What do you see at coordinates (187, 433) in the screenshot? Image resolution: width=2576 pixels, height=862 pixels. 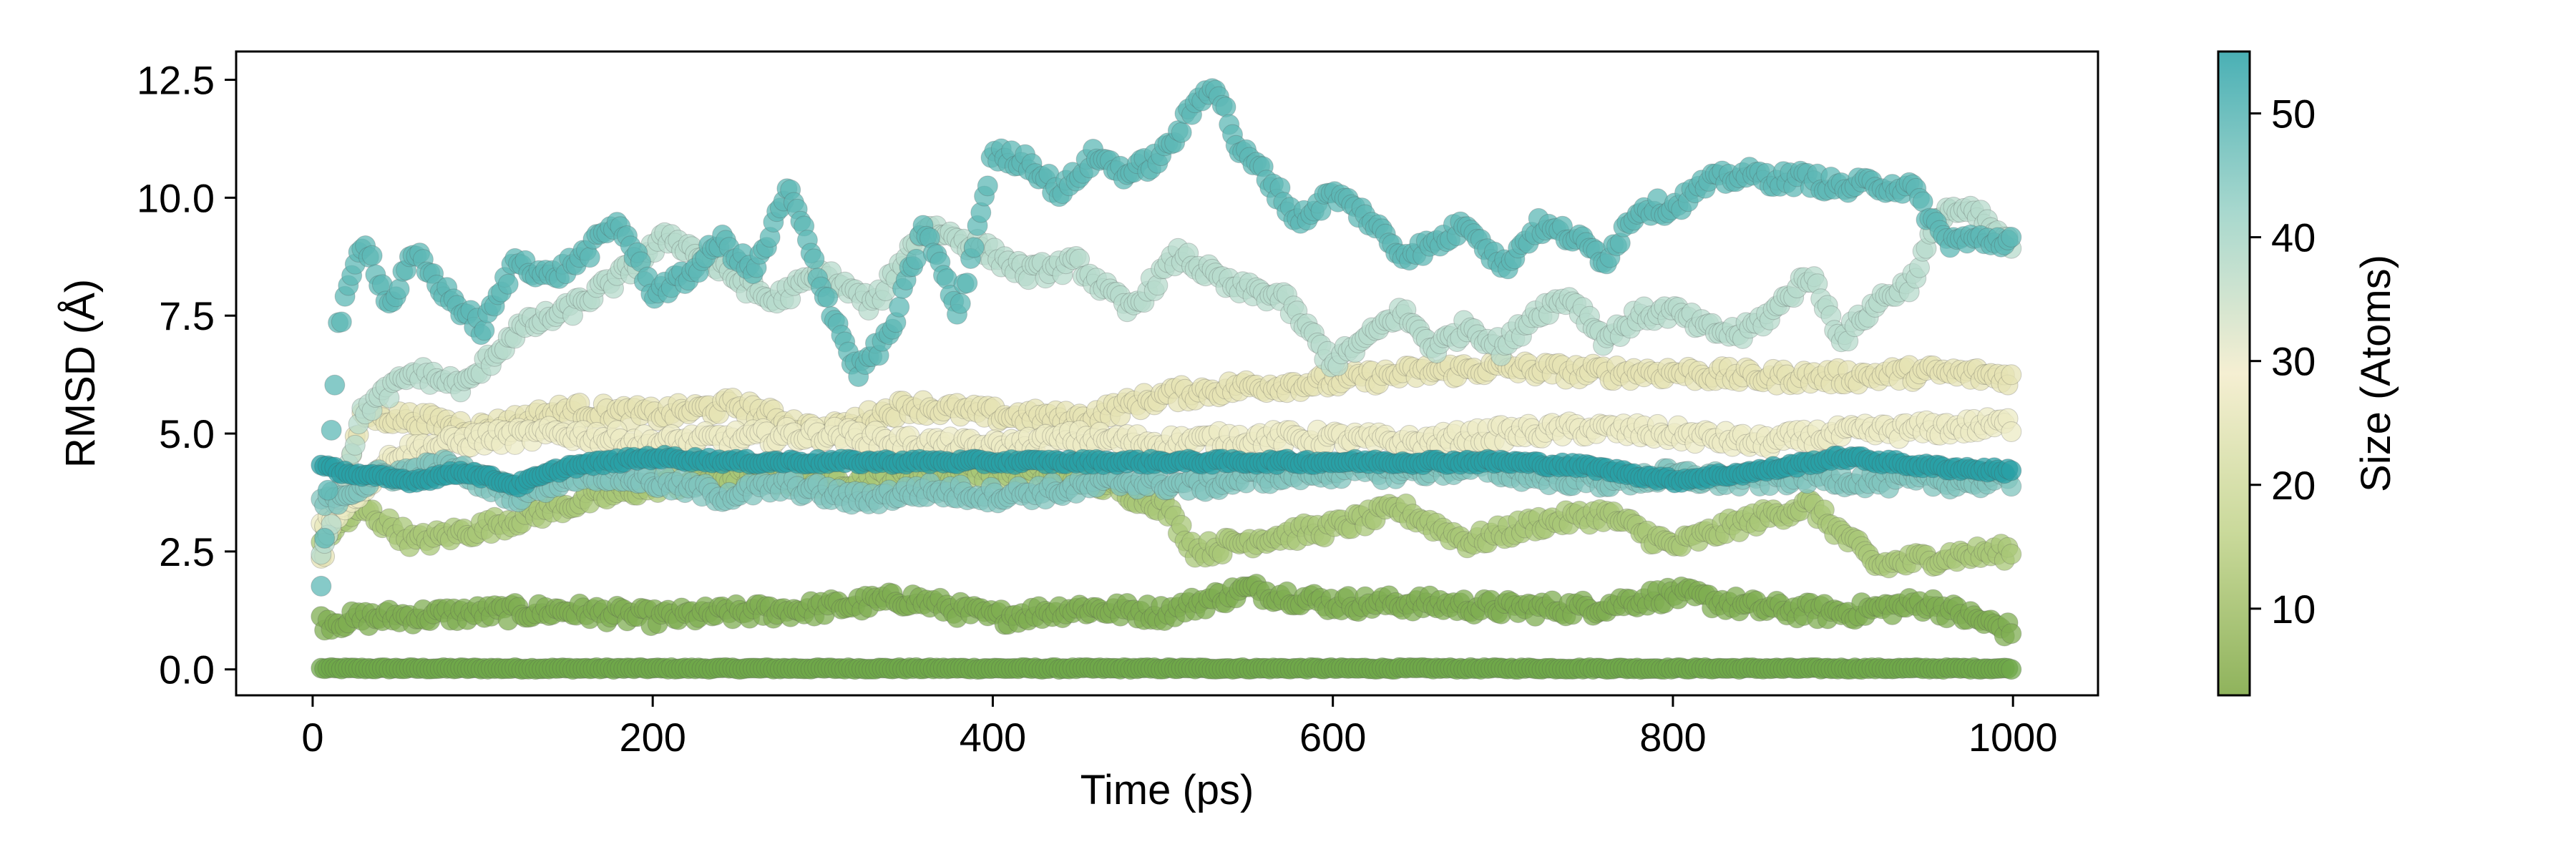 I see `y-tick-label: 5.0` at bounding box center [187, 433].